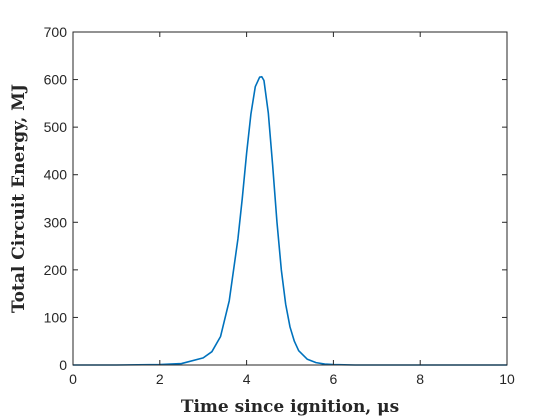 This screenshot has width=560, height=420. Describe the element at coordinates (73, 379) in the screenshot. I see `x-tick-label: 0` at that location.